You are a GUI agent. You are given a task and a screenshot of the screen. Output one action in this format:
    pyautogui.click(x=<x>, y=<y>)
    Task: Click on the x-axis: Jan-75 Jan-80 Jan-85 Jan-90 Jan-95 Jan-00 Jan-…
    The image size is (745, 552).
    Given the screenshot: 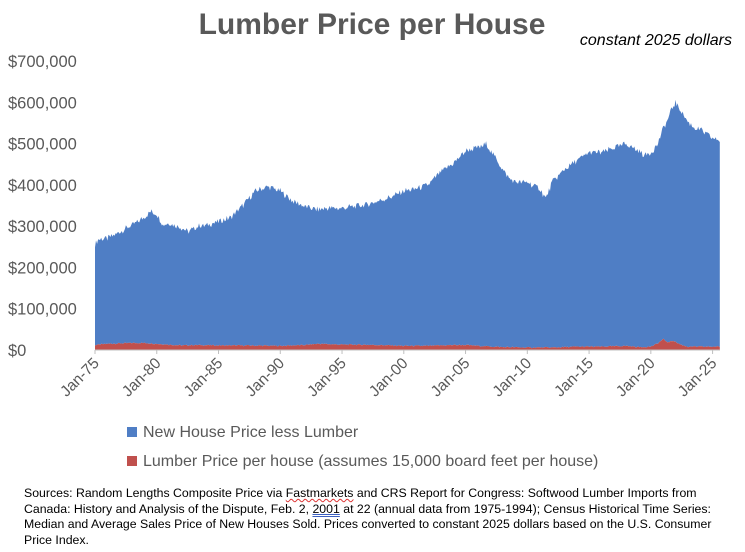 What is the action you would take?
    pyautogui.click(x=388, y=375)
    